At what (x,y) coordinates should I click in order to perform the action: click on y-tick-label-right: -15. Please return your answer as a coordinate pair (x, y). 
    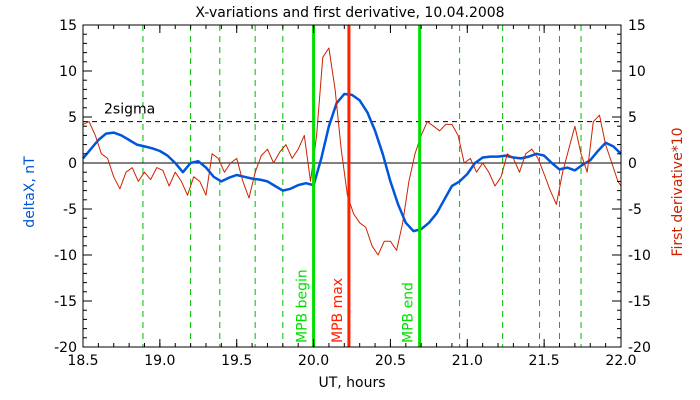
    Looking at the image, I should click on (639, 302).